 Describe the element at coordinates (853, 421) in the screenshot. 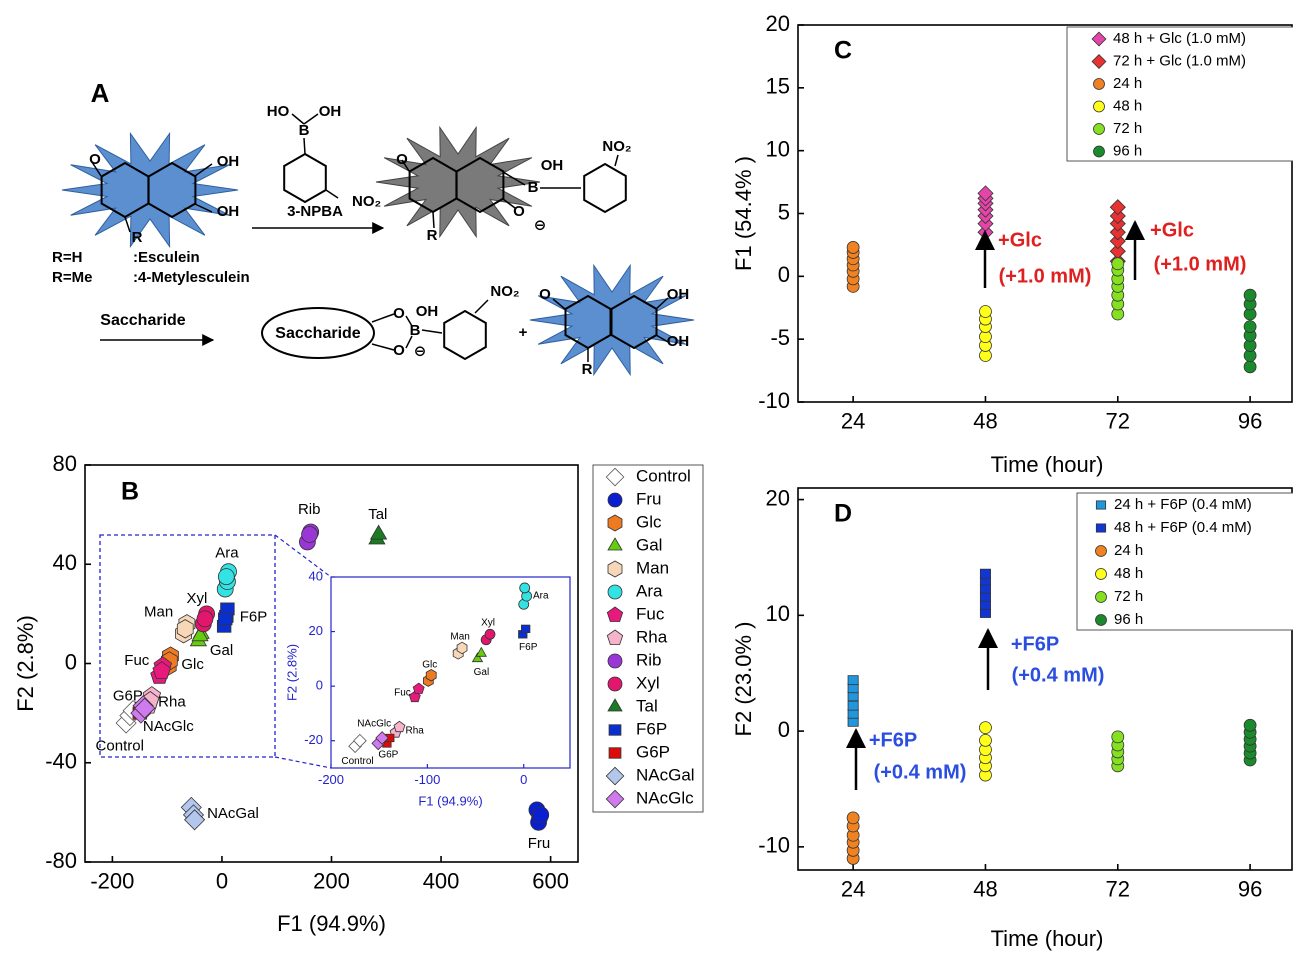

I see `x-tick-label: 24` at that location.